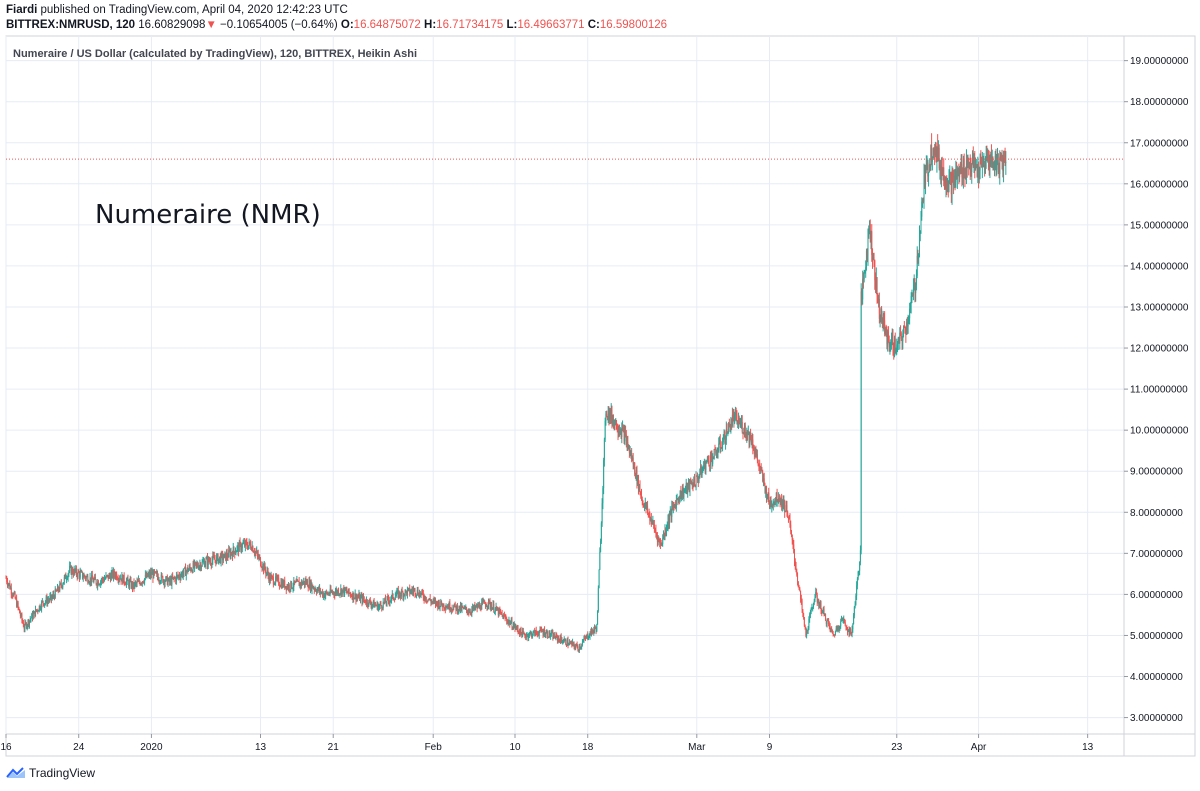 The image size is (1200, 791). Describe the element at coordinates (22, 10) in the screenshot. I see `author-name: Fiardi` at that location.